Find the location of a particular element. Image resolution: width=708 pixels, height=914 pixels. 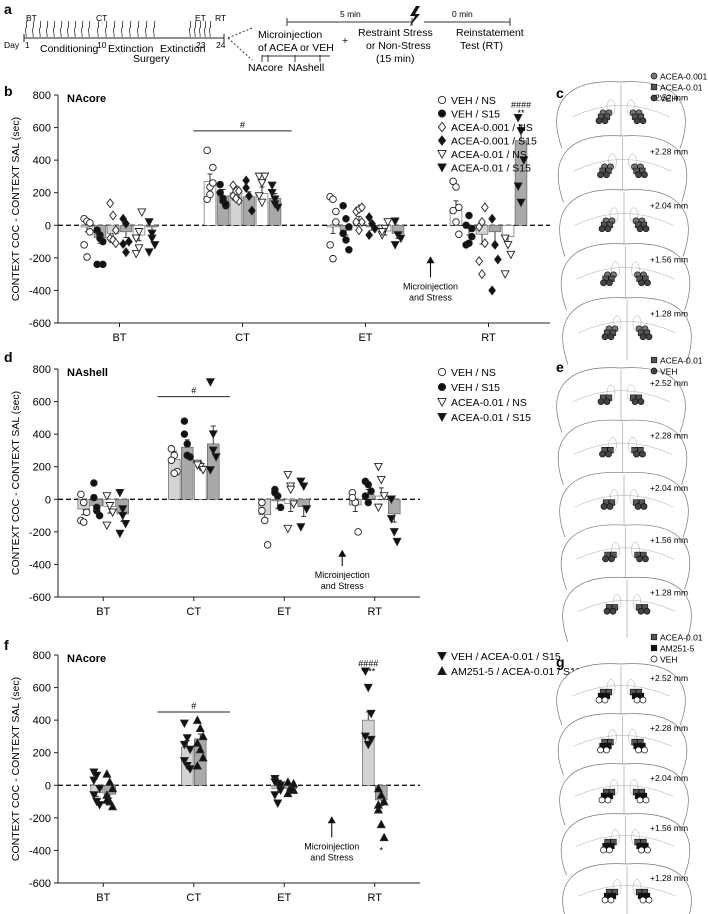

site-1-2-L1 is located at coordinates (606, 750).